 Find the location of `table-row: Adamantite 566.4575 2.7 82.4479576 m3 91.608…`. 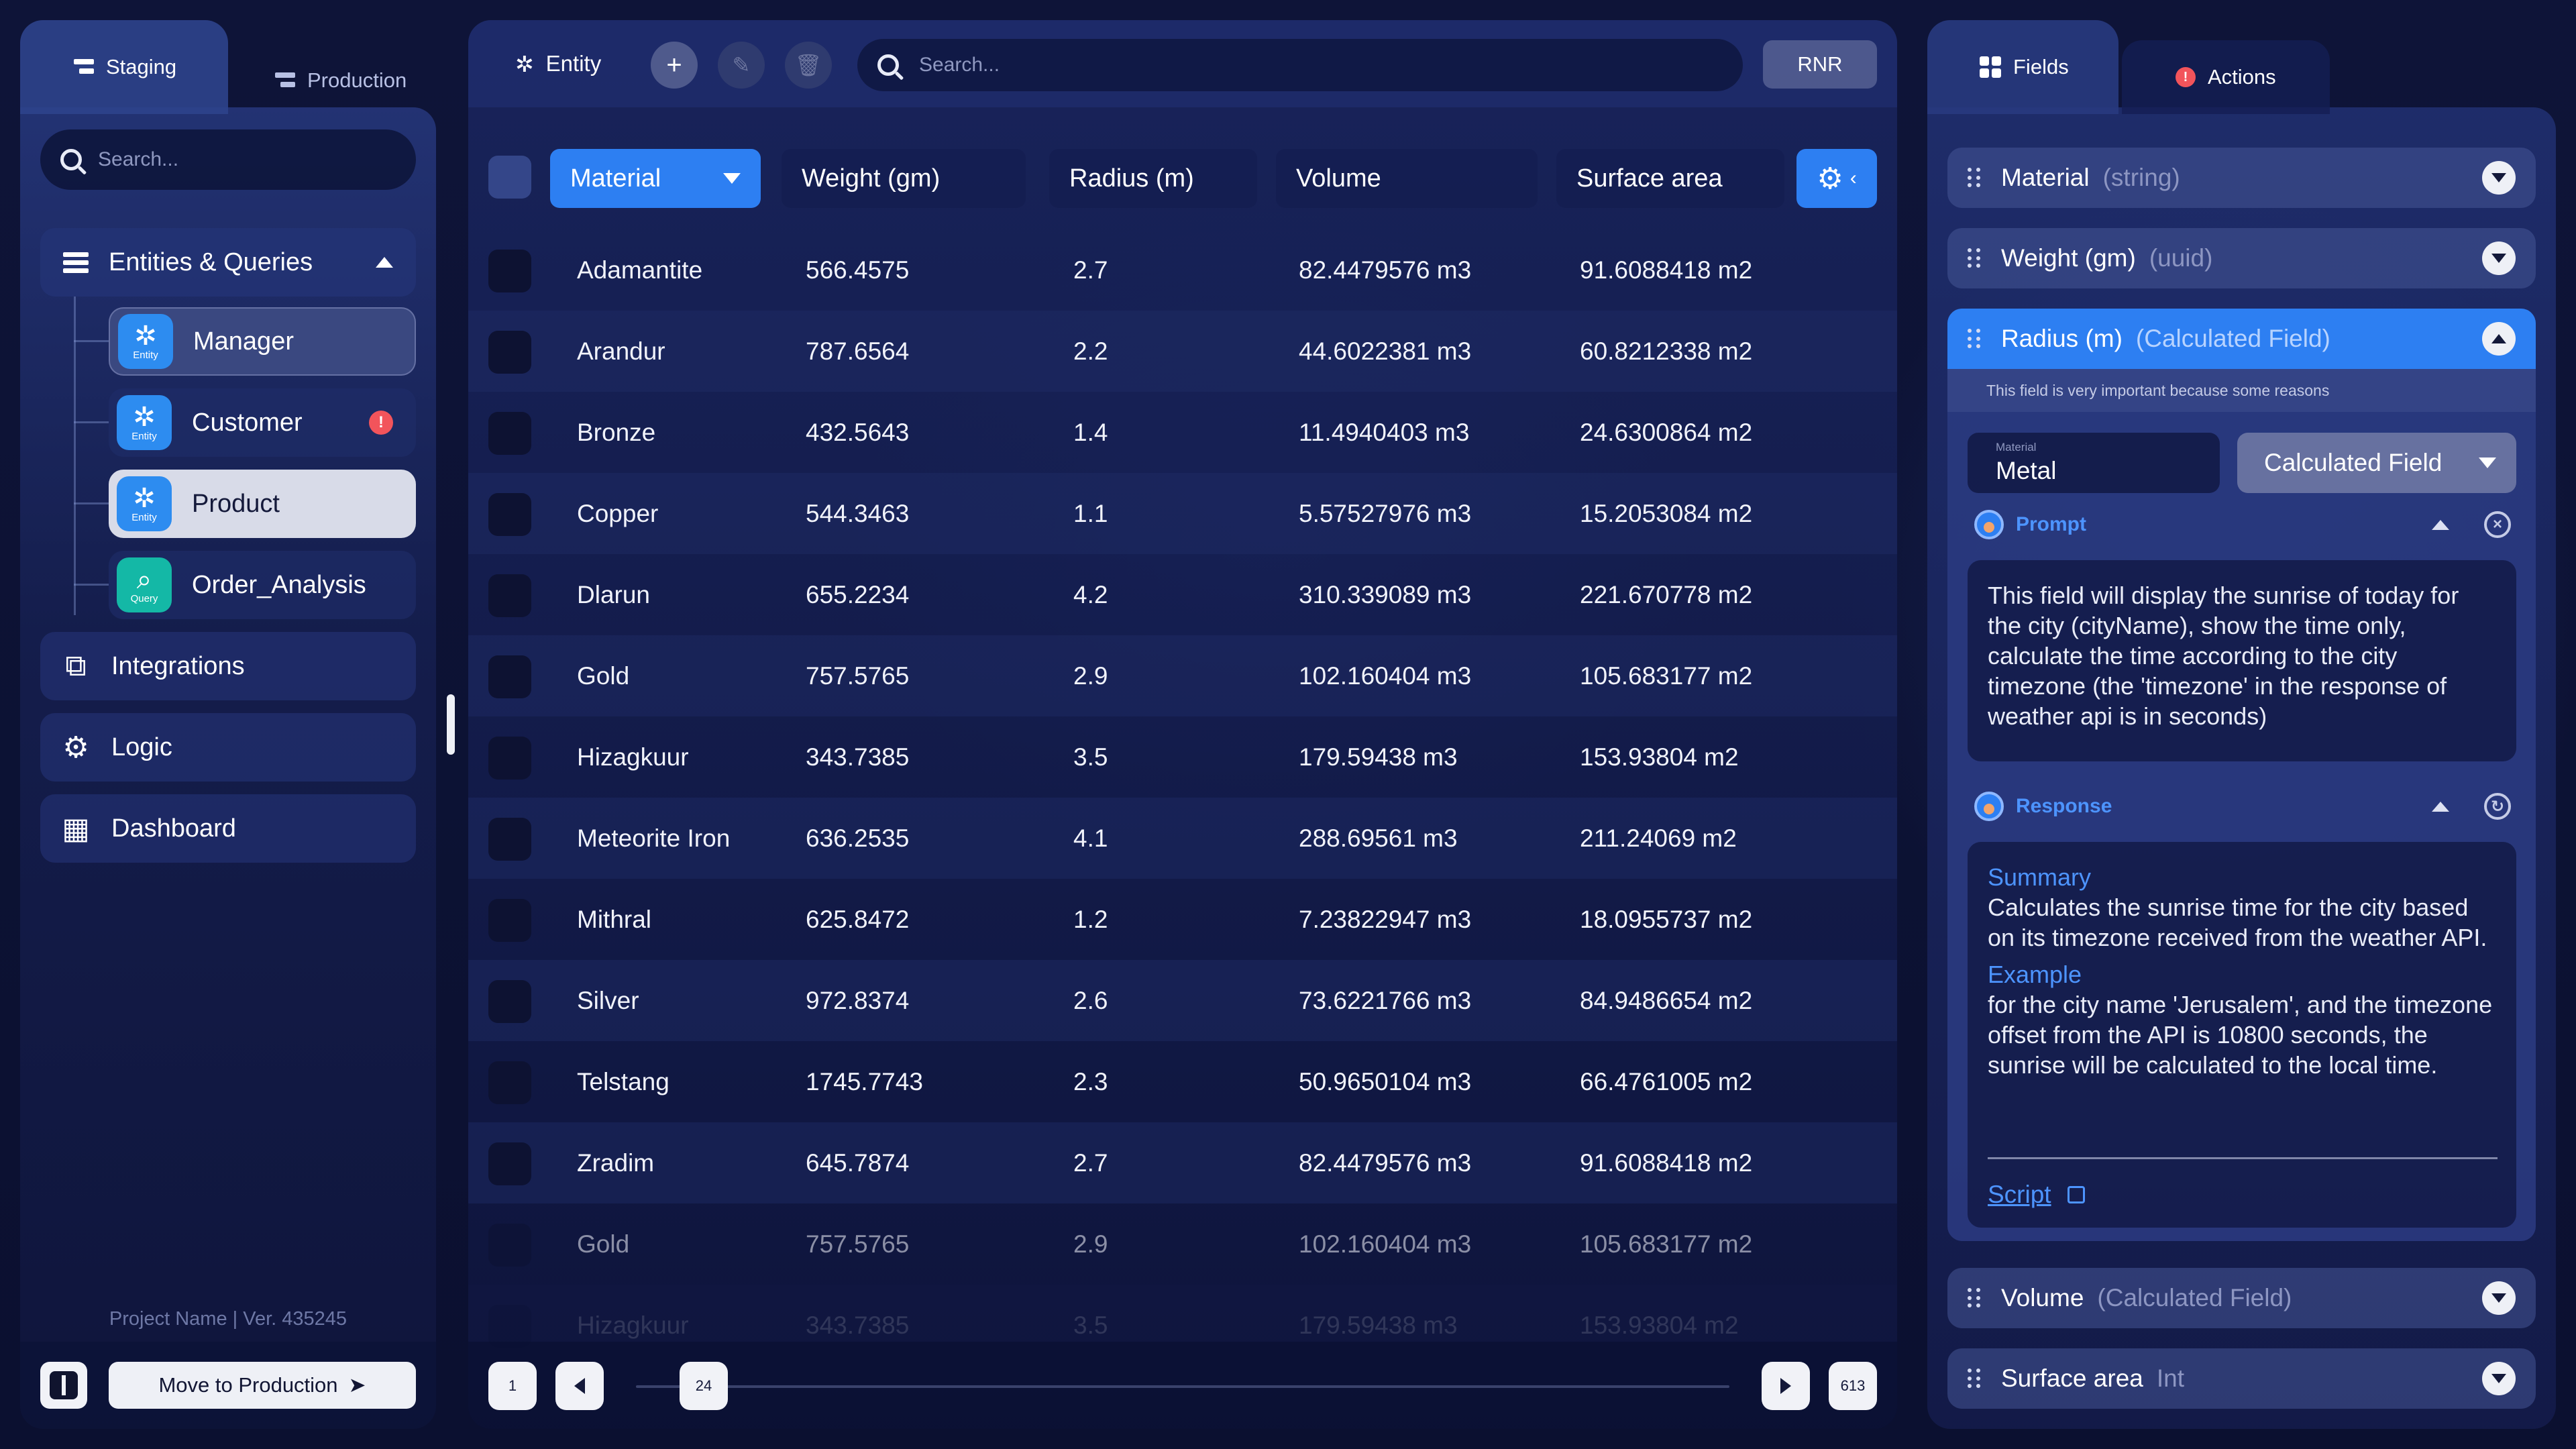

table-row: Adamantite 566.4575 2.7 82.4479576 m3 91.608… is located at coordinates (1182, 270).